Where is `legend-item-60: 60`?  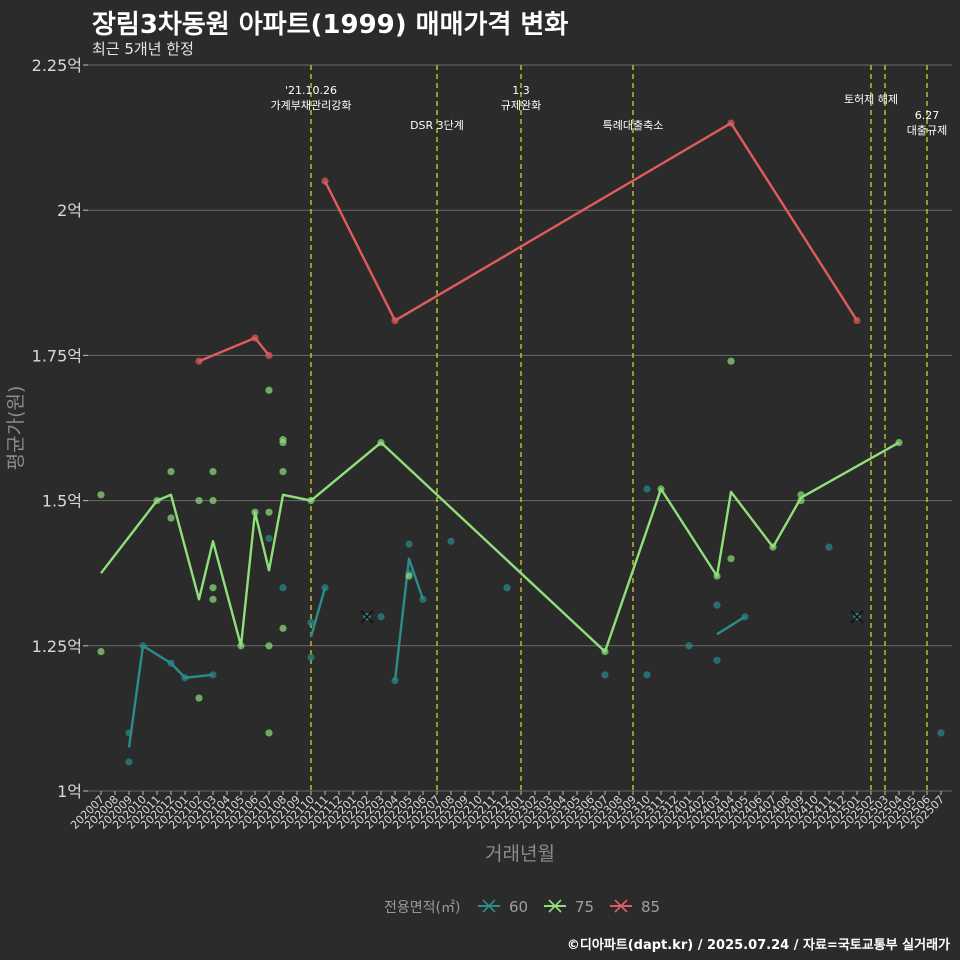 legend-item-60: 60 is located at coordinates (503, 907).